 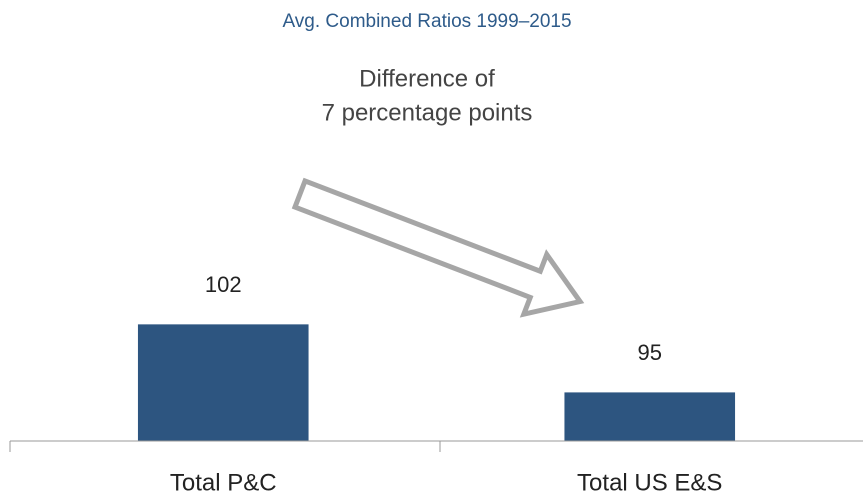 What do you see at coordinates (223, 284) in the screenshot?
I see `value-label: 102` at bounding box center [223, 284].